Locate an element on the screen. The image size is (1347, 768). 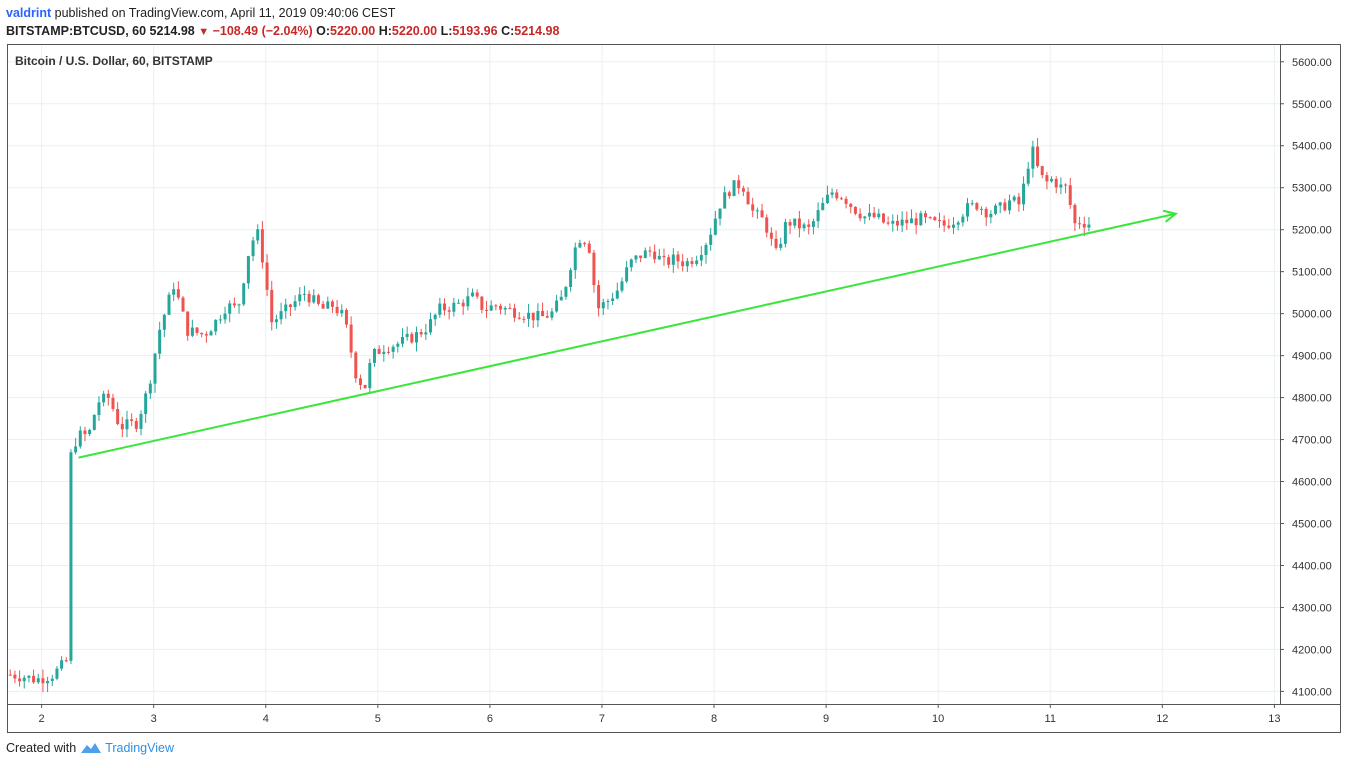
price-tick-label: 4900.00 is located at coordinates (1312, 357).